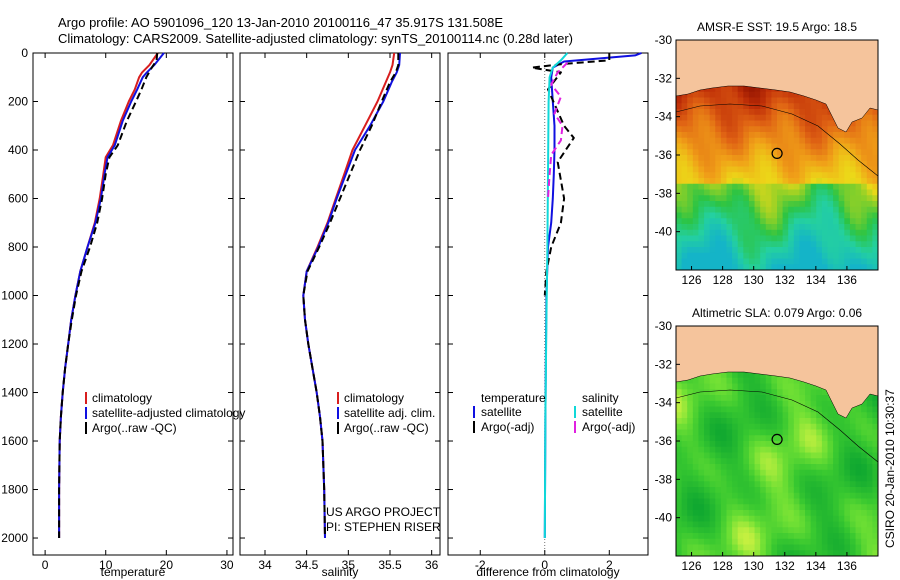 The width and height of the screenshot is (900, 580). Describe the element at coordinates (602, 412) in the screenshot. I see `legend-label-sal-satellite: satellite` at that location.